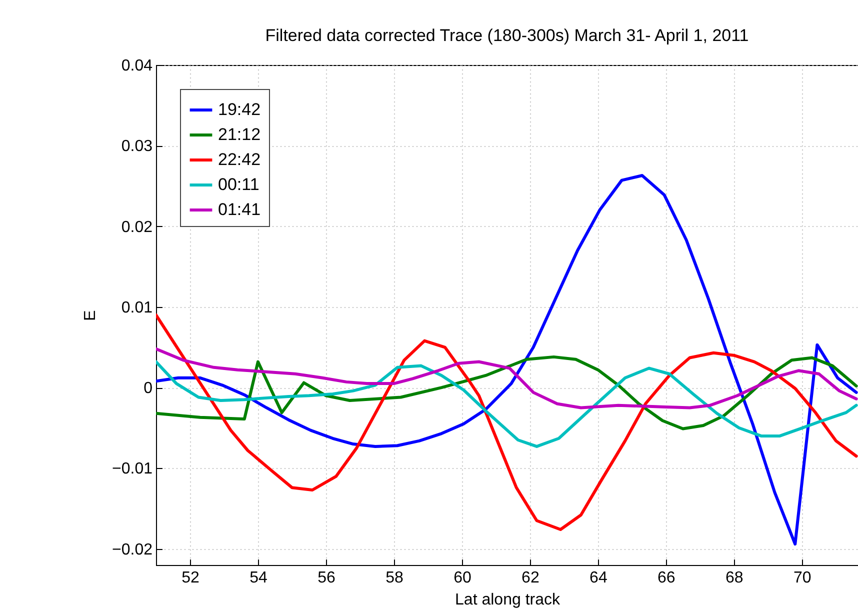 The height and width of the screenshot is (614, 858). Describe the element at coordinates (531, 578) in the screenshot. I see `x-tick-label: 62` at that location.